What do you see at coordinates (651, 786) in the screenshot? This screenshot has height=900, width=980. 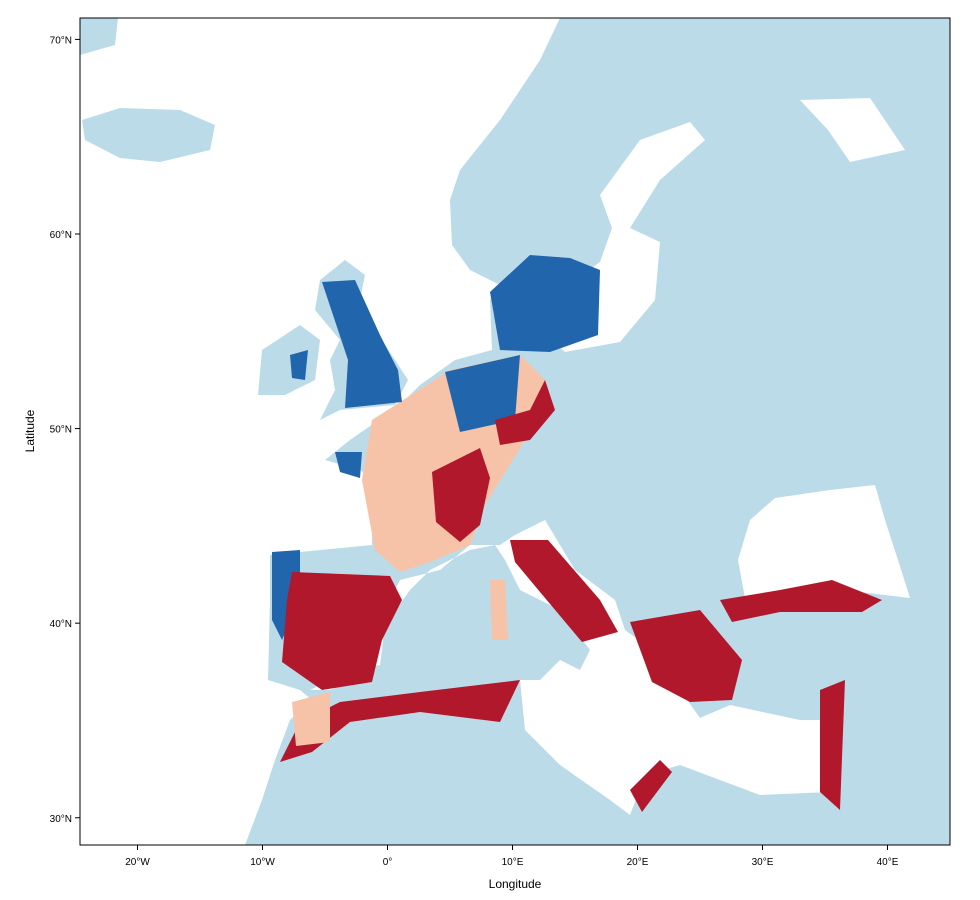 I see `region-cyrenaica` at bounding box center [651, 786].